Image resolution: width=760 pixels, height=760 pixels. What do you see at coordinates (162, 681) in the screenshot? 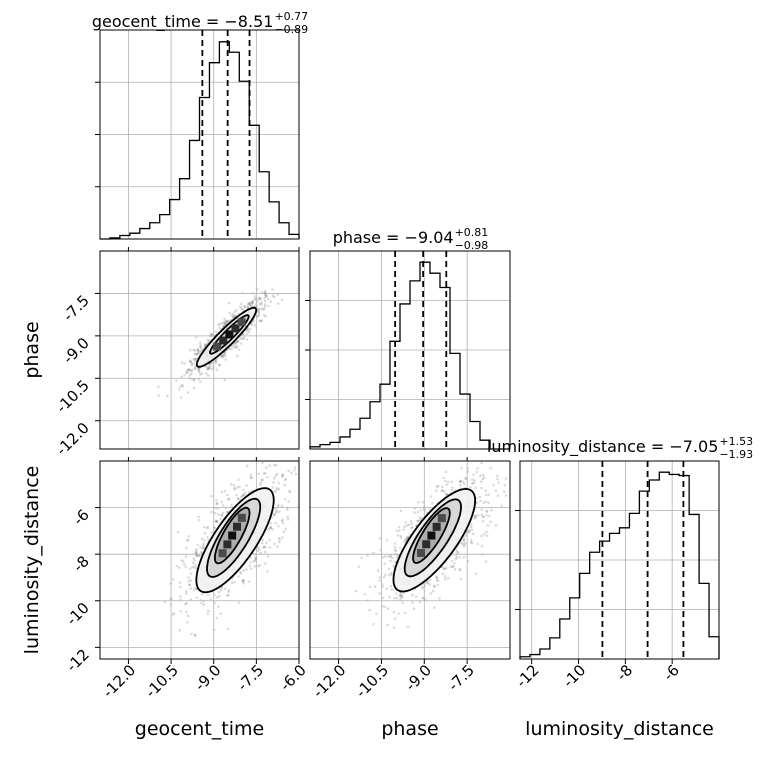
I see `x-tick-label: -10.5` at bounding box center [162, 681].